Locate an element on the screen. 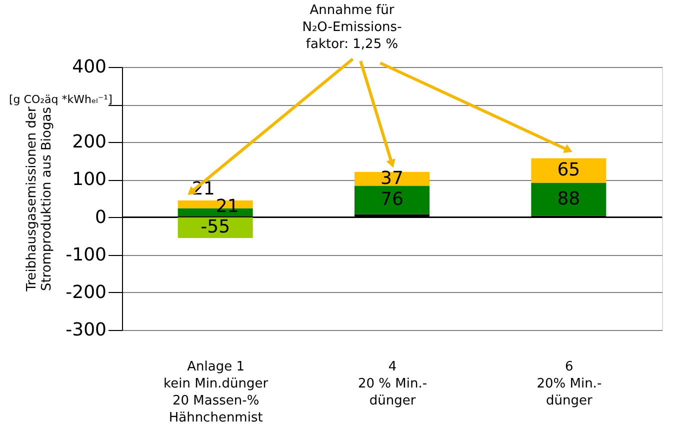 The image size is (674, 436). data-label: 37 is located at coordinates (392, 178).